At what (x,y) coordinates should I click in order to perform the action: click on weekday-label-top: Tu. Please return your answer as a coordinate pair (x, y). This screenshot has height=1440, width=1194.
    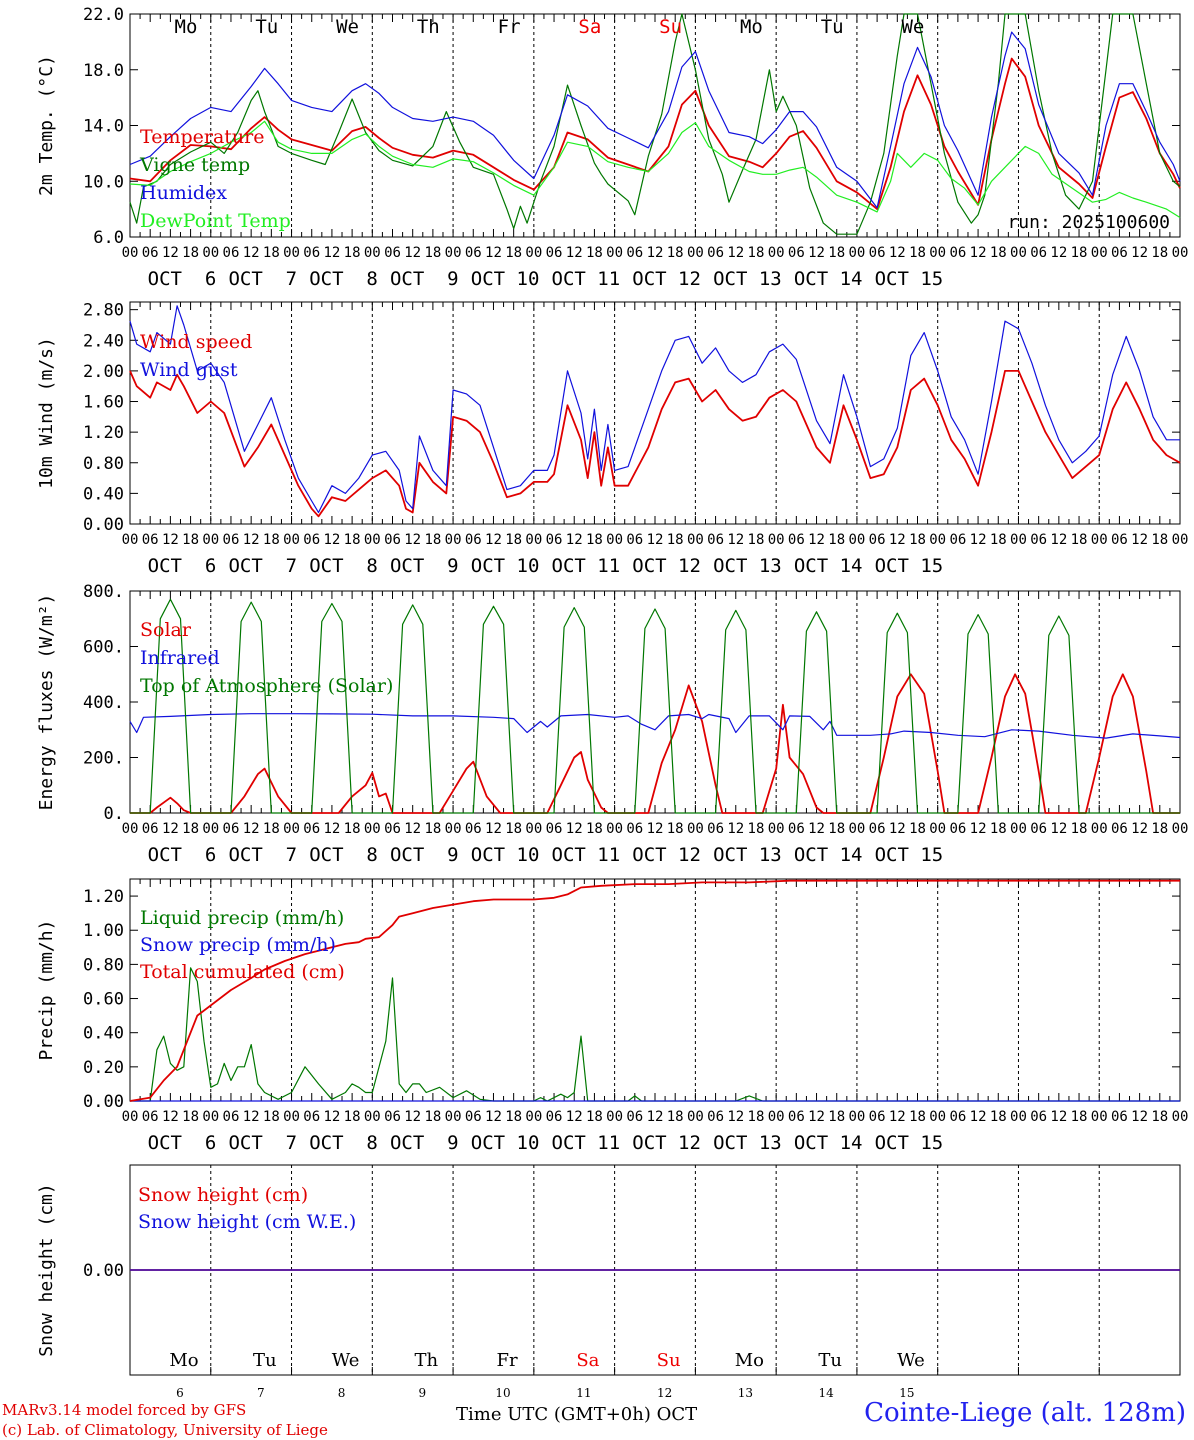
    Looking at the image, I should click on (832, 27).